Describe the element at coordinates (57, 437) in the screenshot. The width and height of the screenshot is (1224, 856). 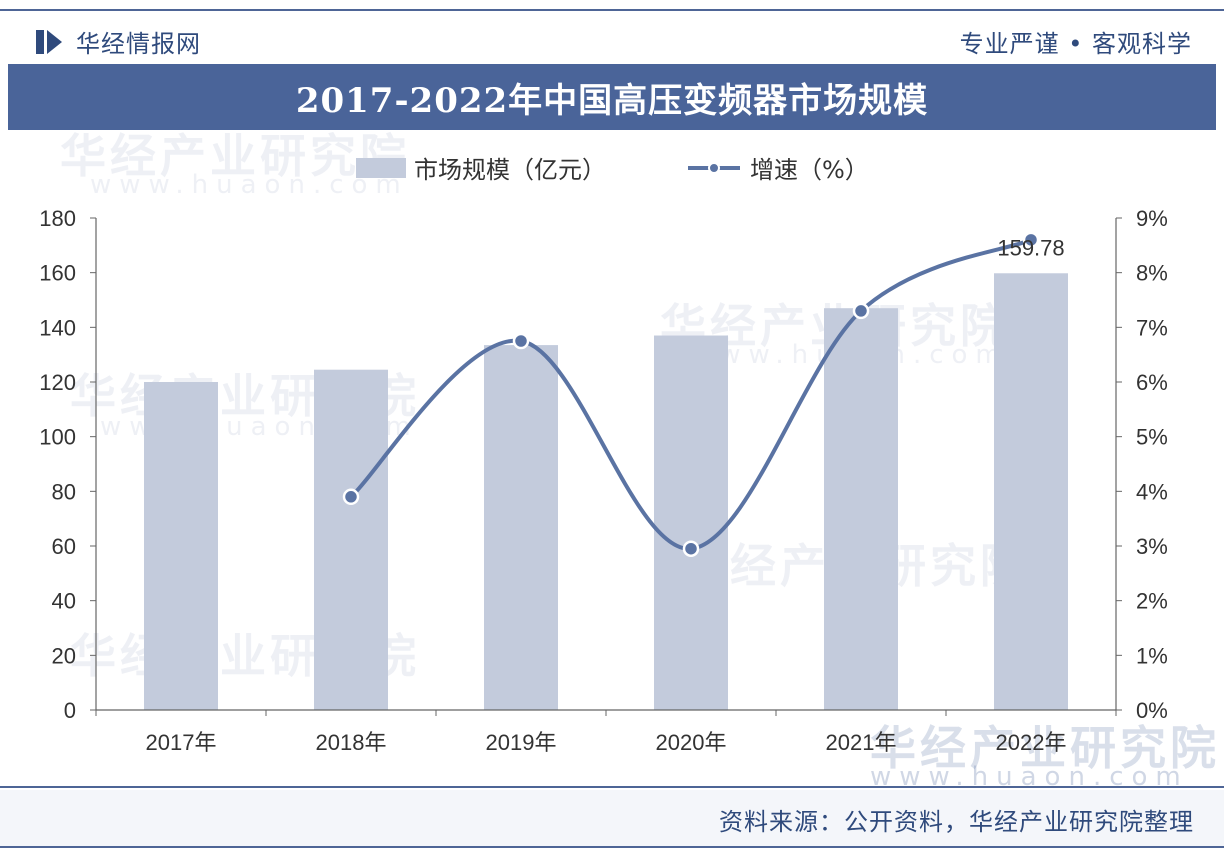
I see `left-tick-label: 100` at that location.